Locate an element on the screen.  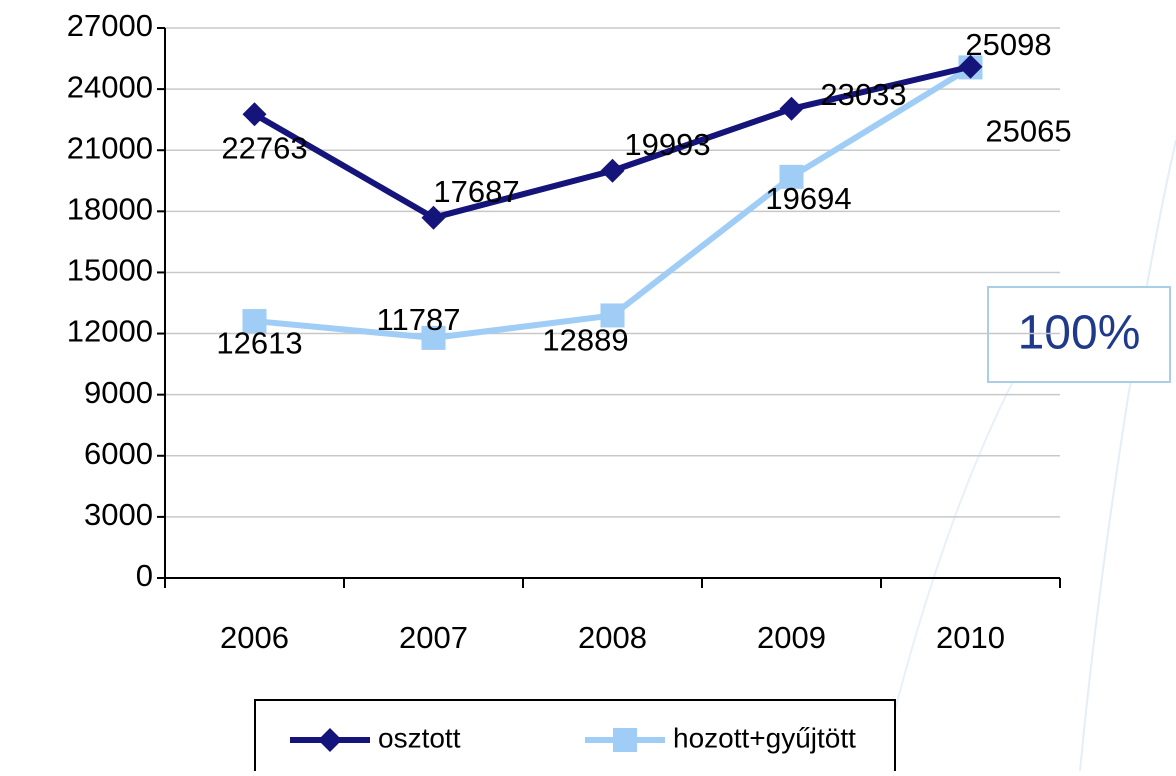
y-tick-label: 0 is located at coordinates (144, 575).